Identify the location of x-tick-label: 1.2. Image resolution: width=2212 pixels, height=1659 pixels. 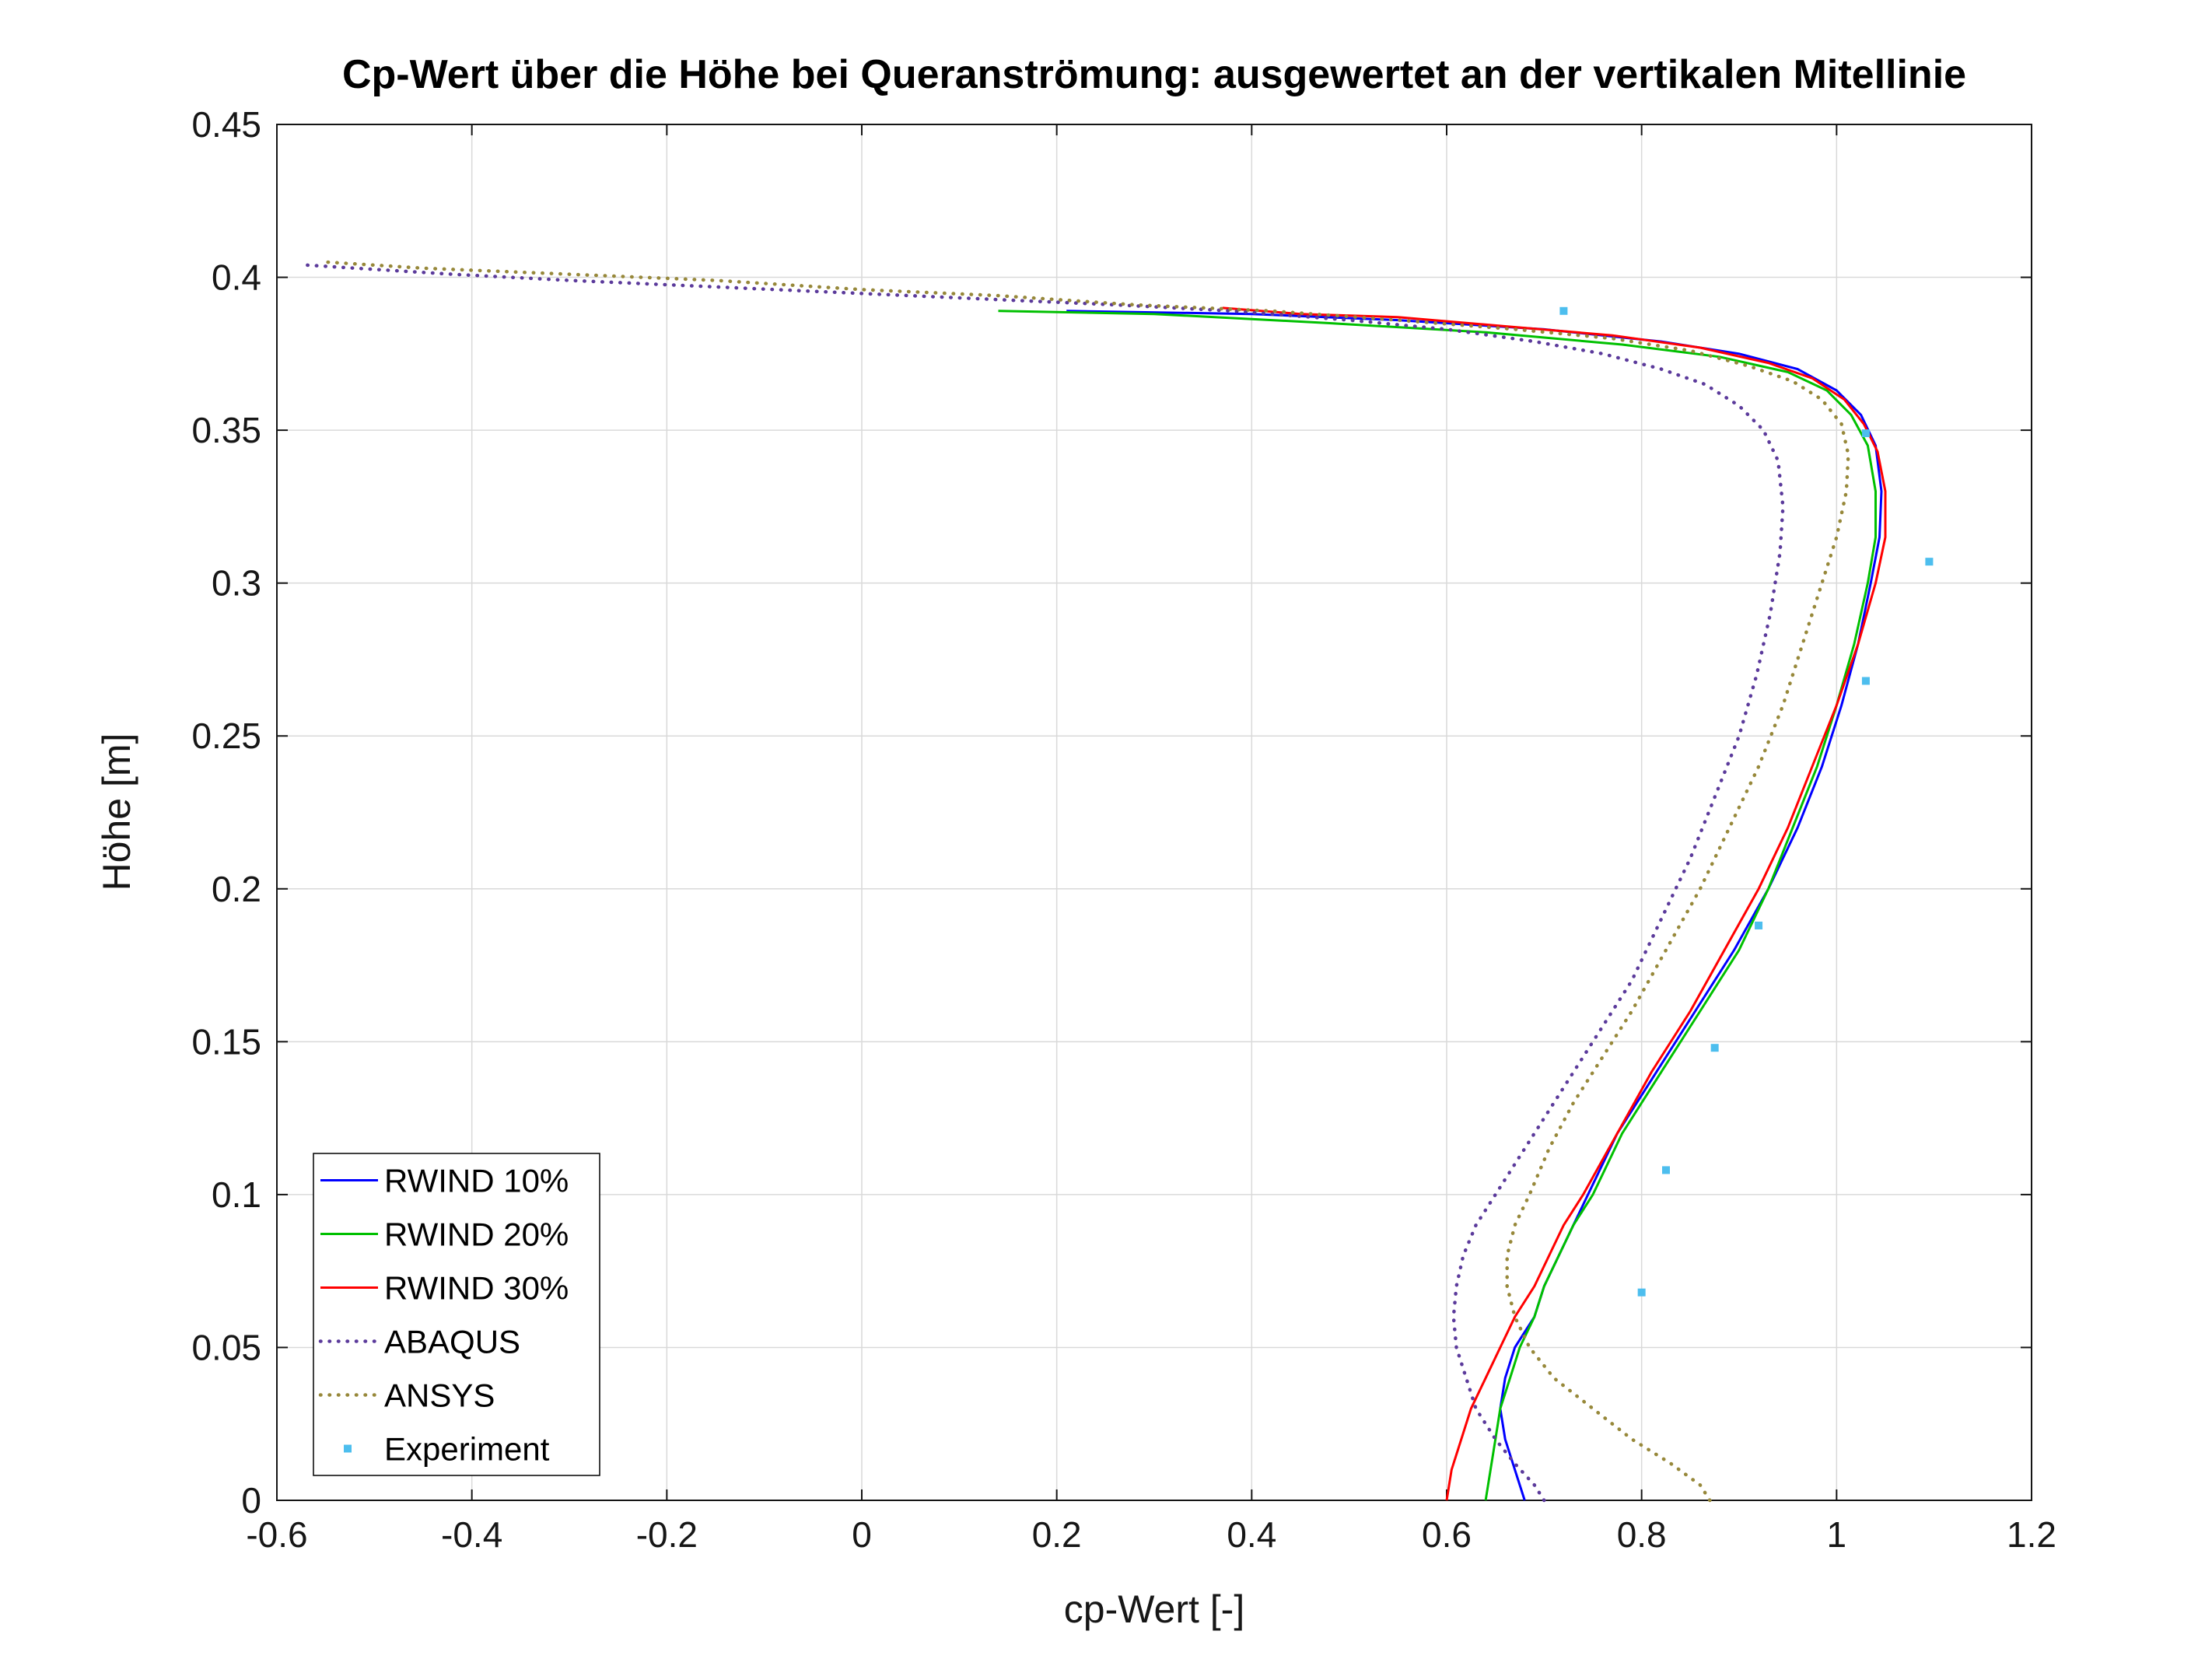
(2032, 1535).